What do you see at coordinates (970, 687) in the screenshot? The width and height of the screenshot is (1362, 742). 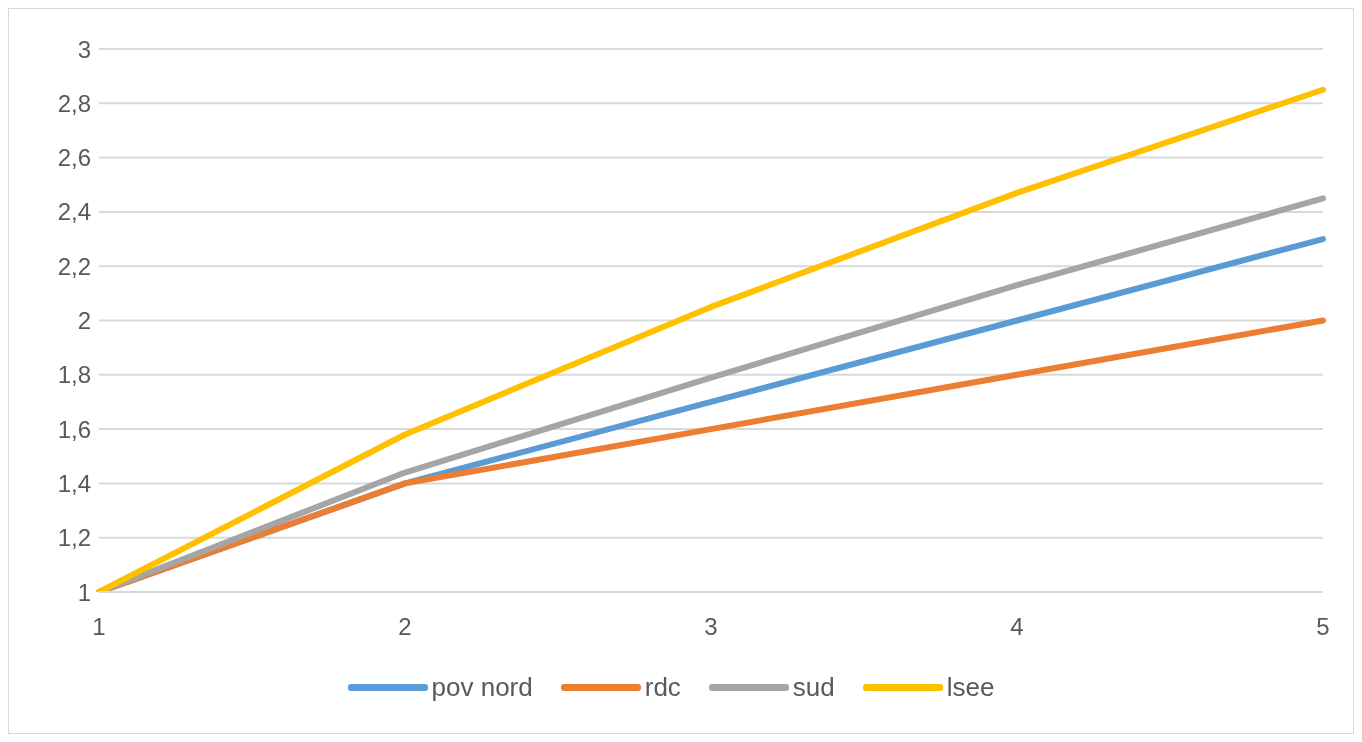 I see `legend-label: lsee` at bounding box center [970, 687].